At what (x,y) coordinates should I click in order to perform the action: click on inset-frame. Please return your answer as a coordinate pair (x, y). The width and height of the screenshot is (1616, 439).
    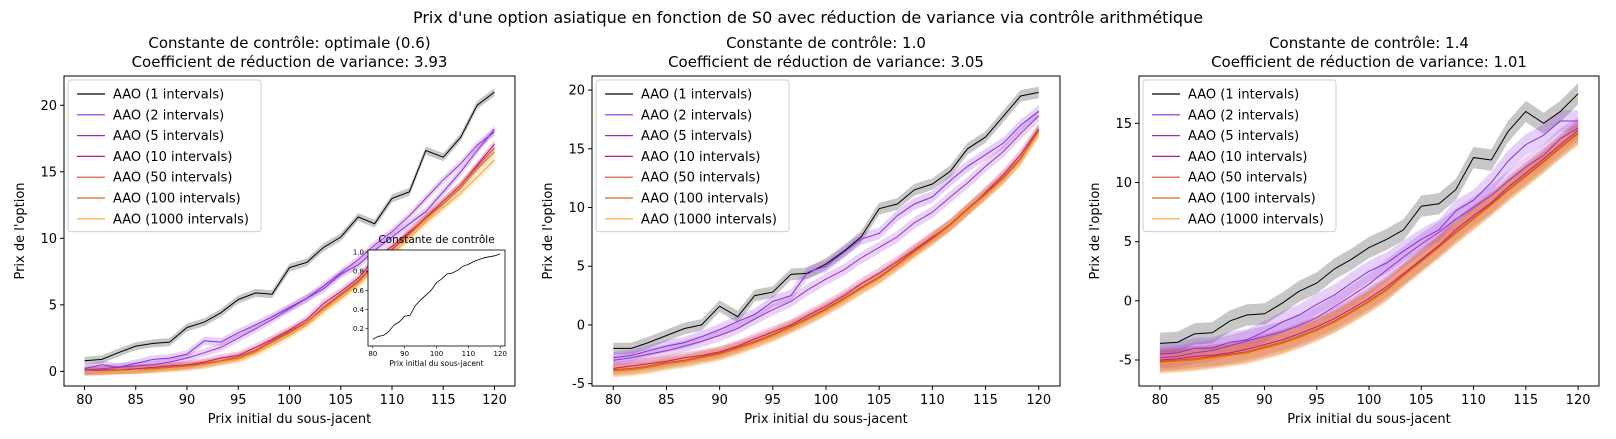
    Looking at the image, I should click on (436, 298).